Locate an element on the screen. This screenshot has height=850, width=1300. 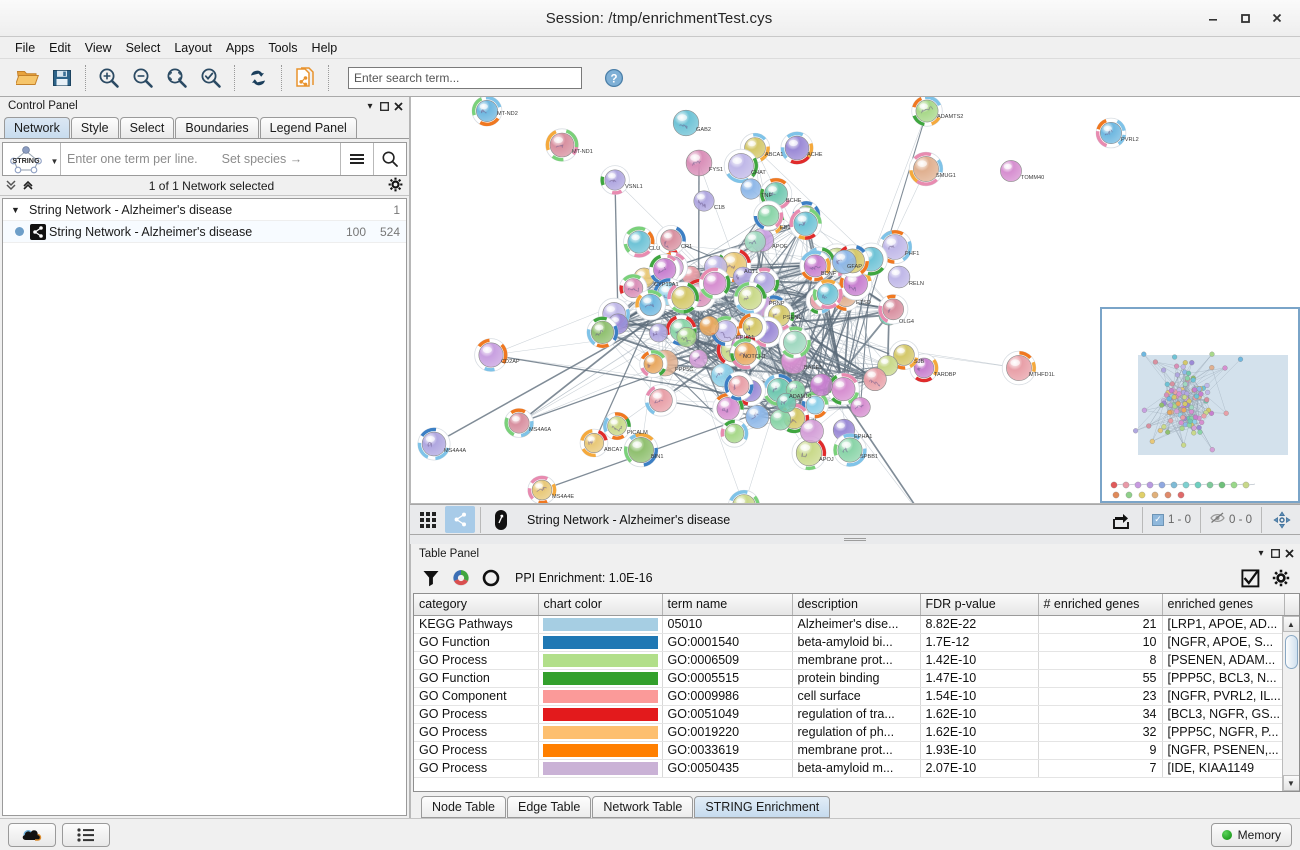
col-chart-color: chart color is located at coordinates (600, 605).